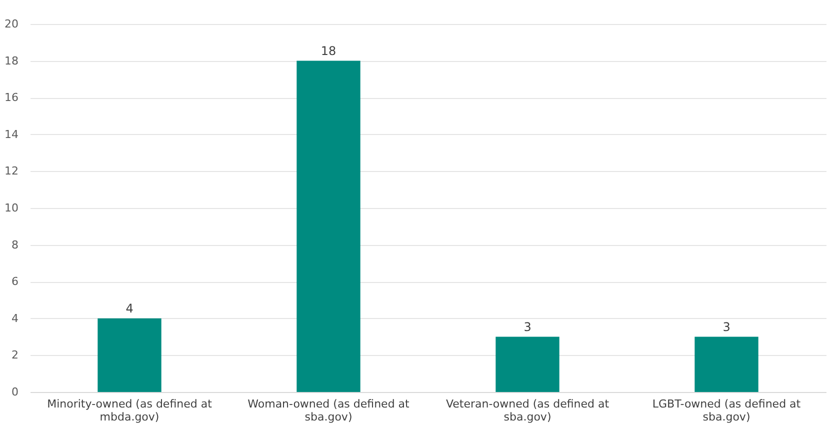  Describe the element at coordinates (727, 411) in the screenshot. I see `x-tick-label: LGBT-owned (as defined at sba.gov)` at that location.